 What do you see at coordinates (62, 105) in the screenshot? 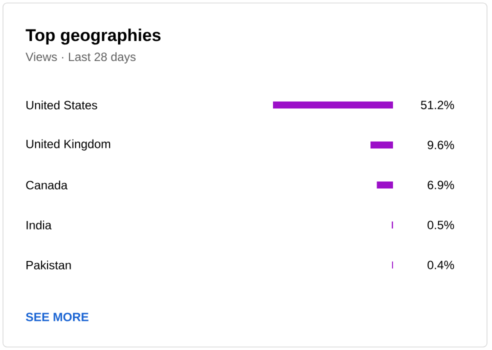
I see `y-tick-label: United States` at bounding box center [62, 105].